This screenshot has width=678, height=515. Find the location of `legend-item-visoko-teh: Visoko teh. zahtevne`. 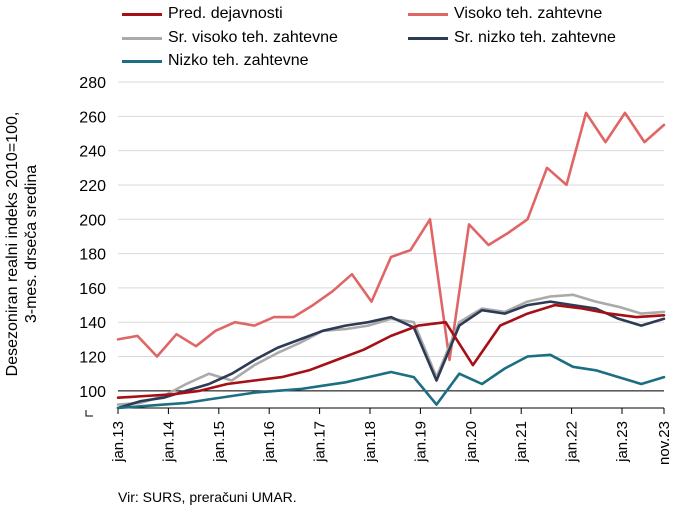

legend-item-visoko-teh: Visoko teh. zahtevne is located at coordinates (505, 14).